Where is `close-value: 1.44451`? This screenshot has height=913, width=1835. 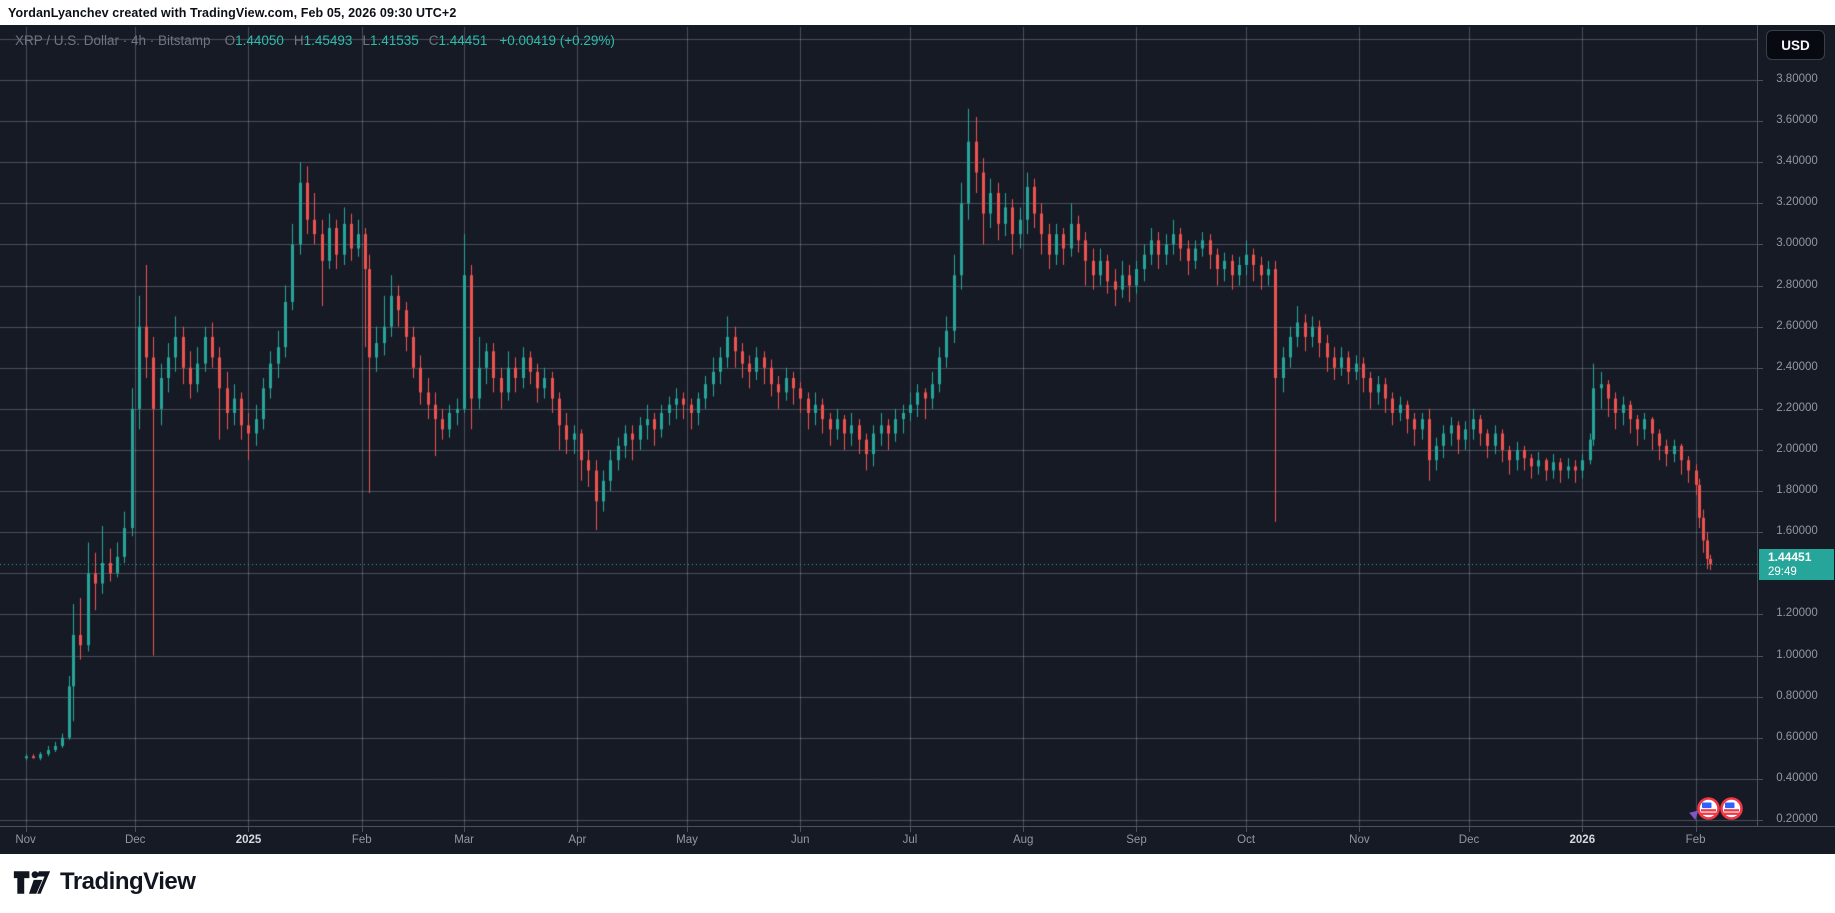 close-value: 1.44451 is located at coordinates (463, 40).